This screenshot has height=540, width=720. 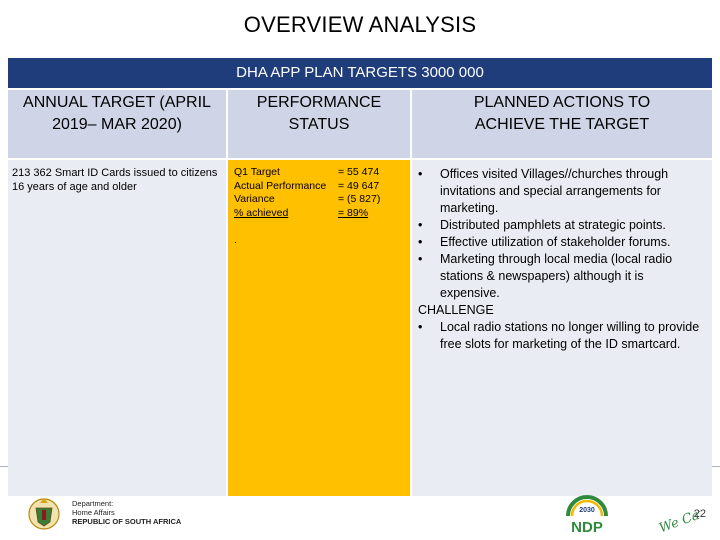 What do you see at coordinates (587, 527) in the screenshot?
I see `ndp-text: NDP` at bounding box center [587, 527].